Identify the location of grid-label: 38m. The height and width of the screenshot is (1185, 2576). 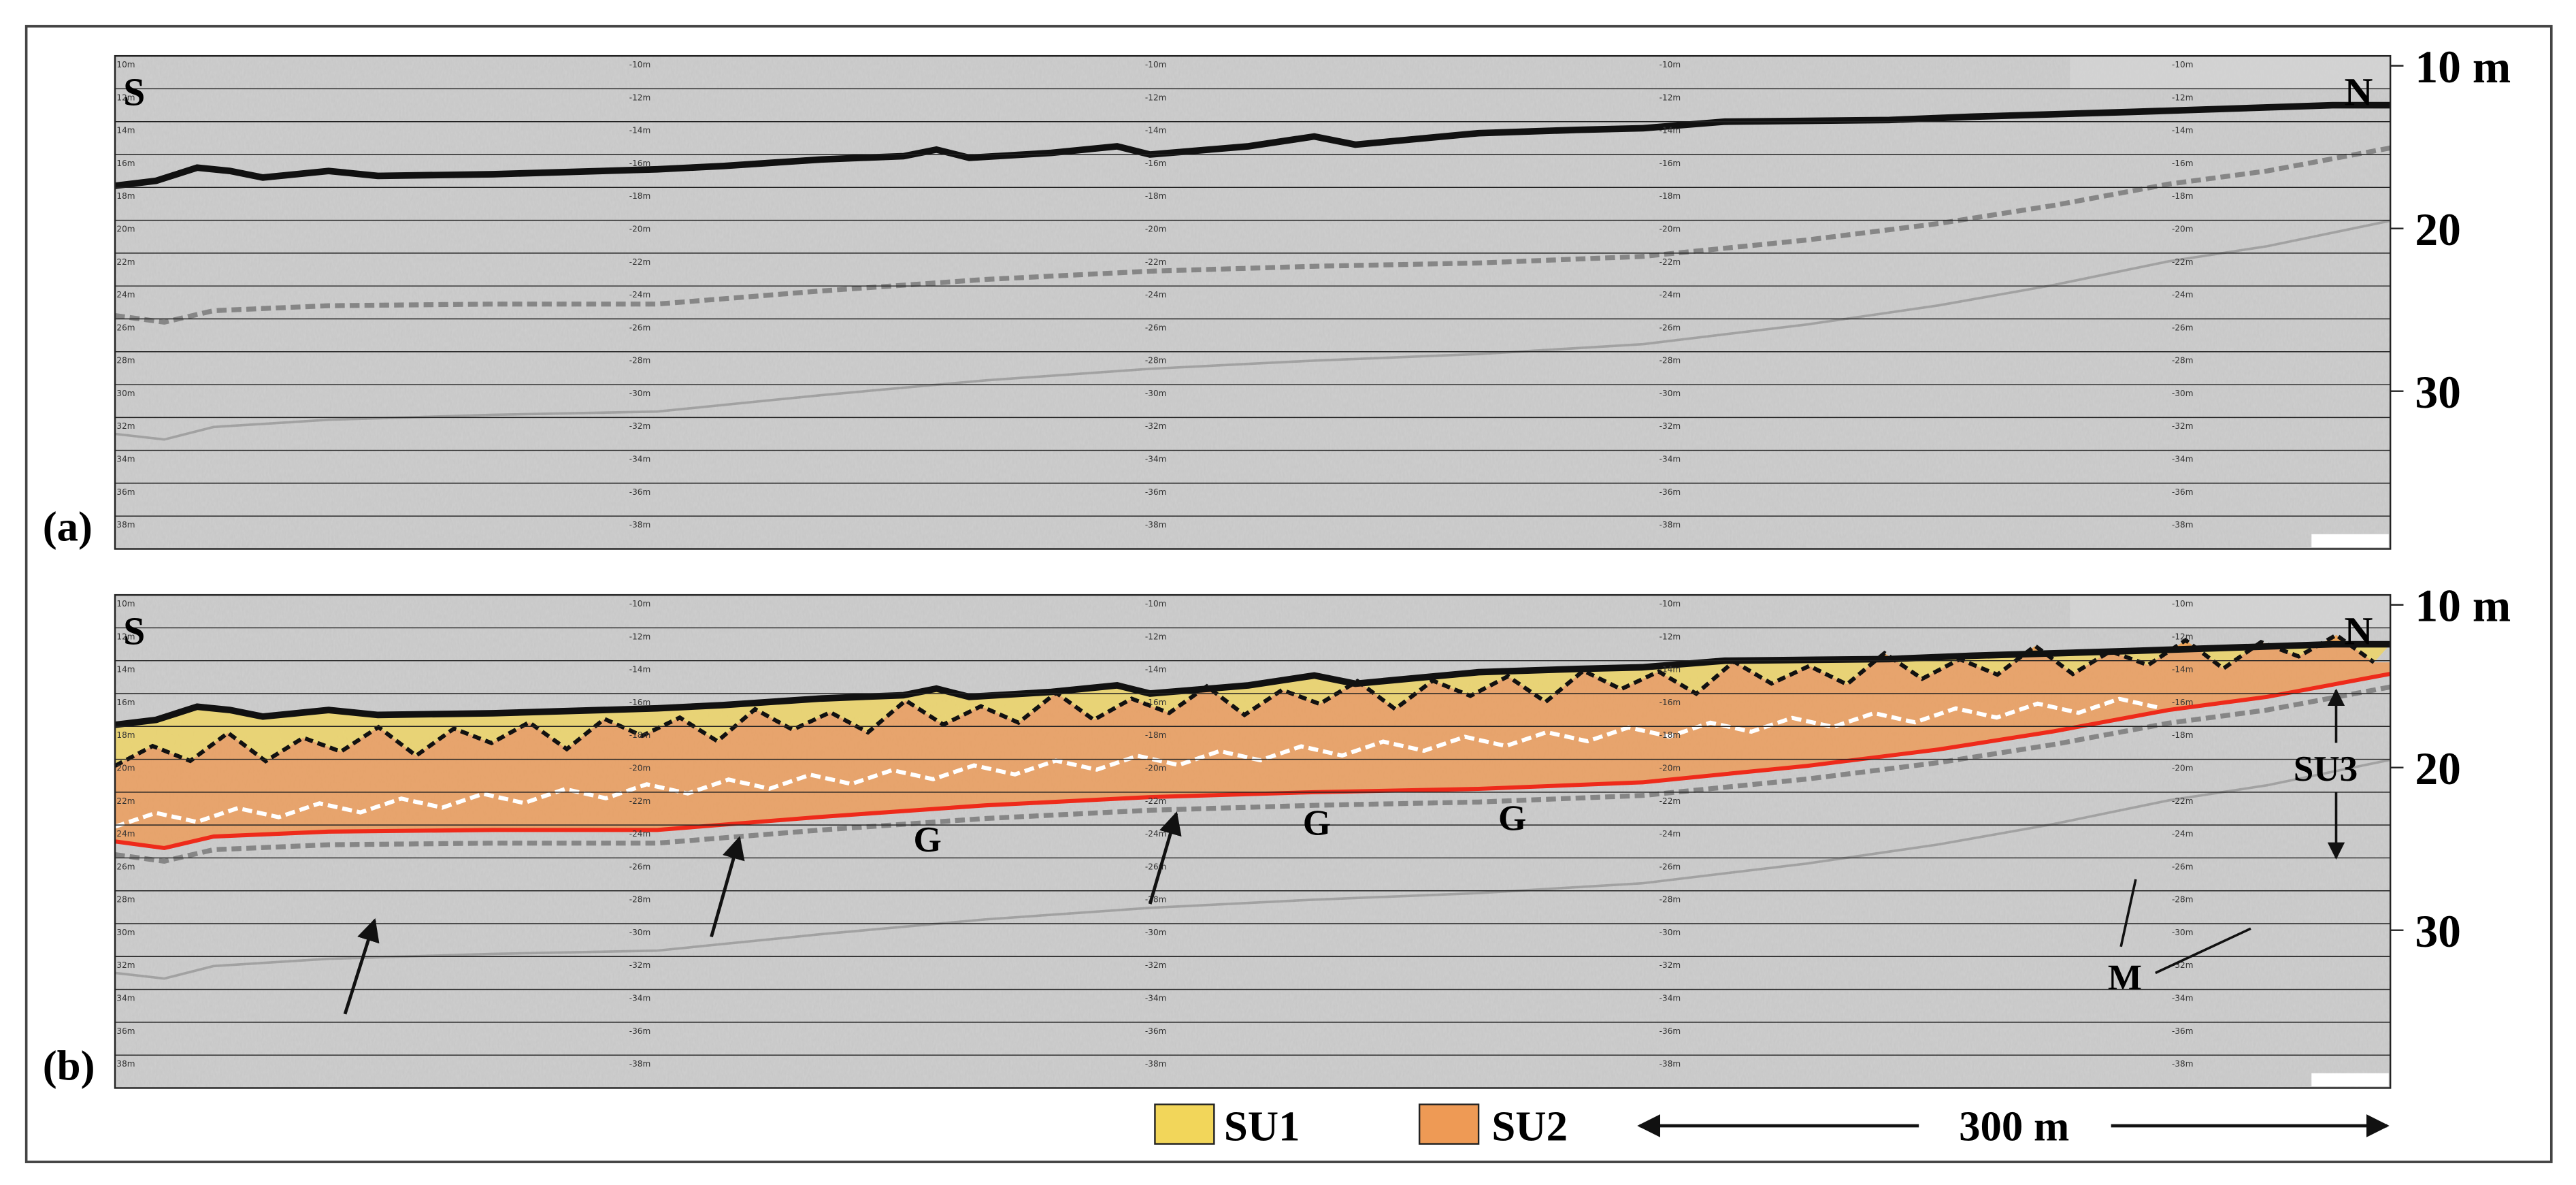
(126, 1064).